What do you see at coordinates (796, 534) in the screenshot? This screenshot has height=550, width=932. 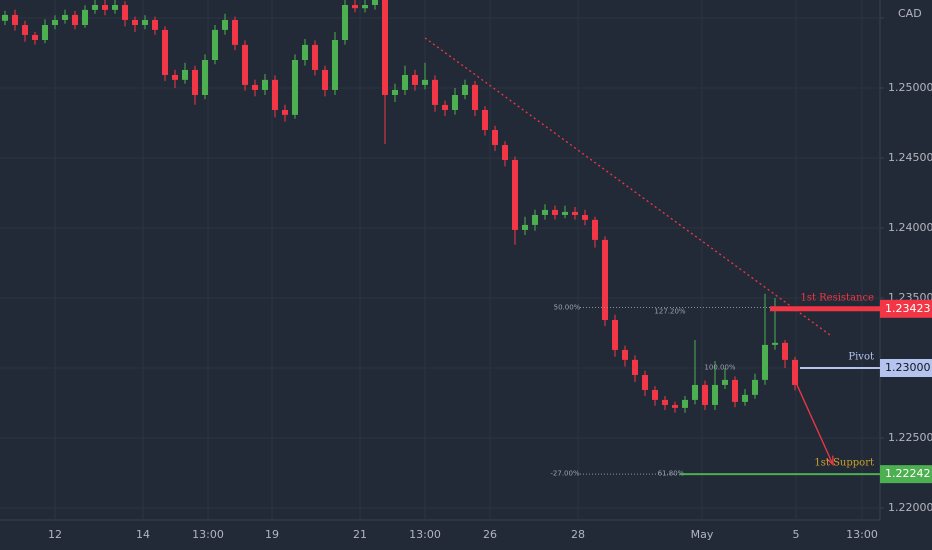 I see `x-tick-label: 5` at bounding box center [796, 534].